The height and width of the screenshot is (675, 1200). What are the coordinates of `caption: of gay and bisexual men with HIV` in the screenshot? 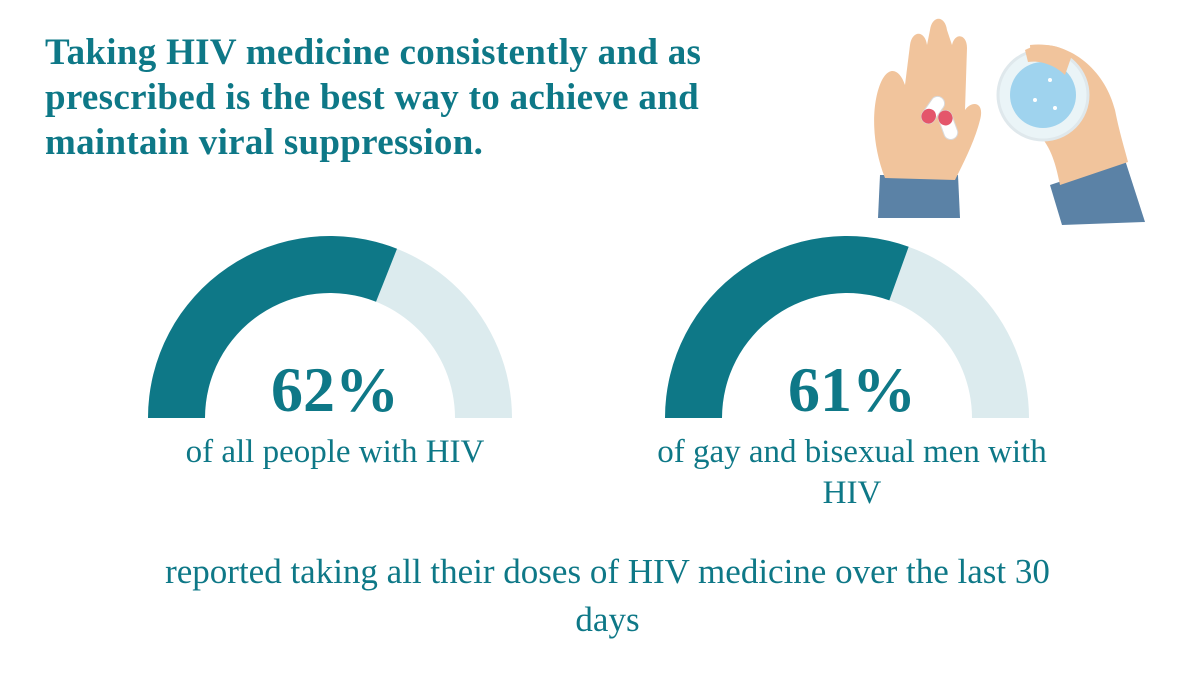 It's located at (852, 472).